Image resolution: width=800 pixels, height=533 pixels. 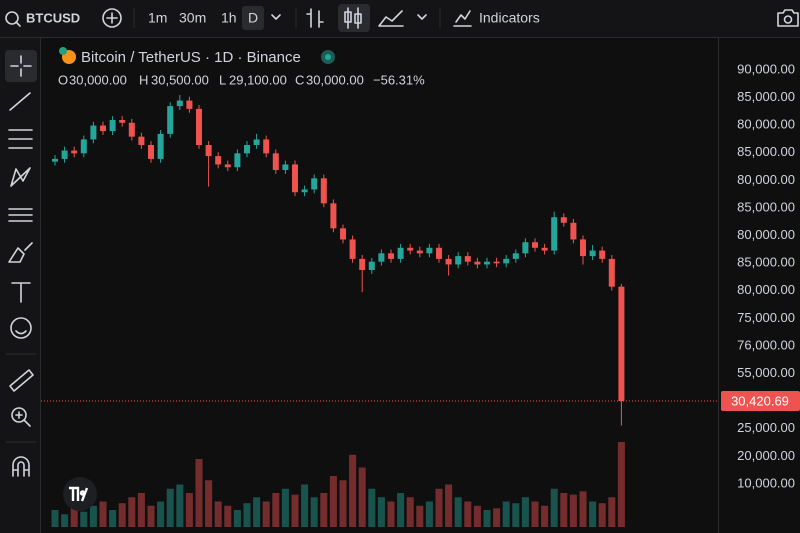 What do you see at coordinates (391, 18) in the screenshot?
I see `area-style` at bounding box center [391, 18].